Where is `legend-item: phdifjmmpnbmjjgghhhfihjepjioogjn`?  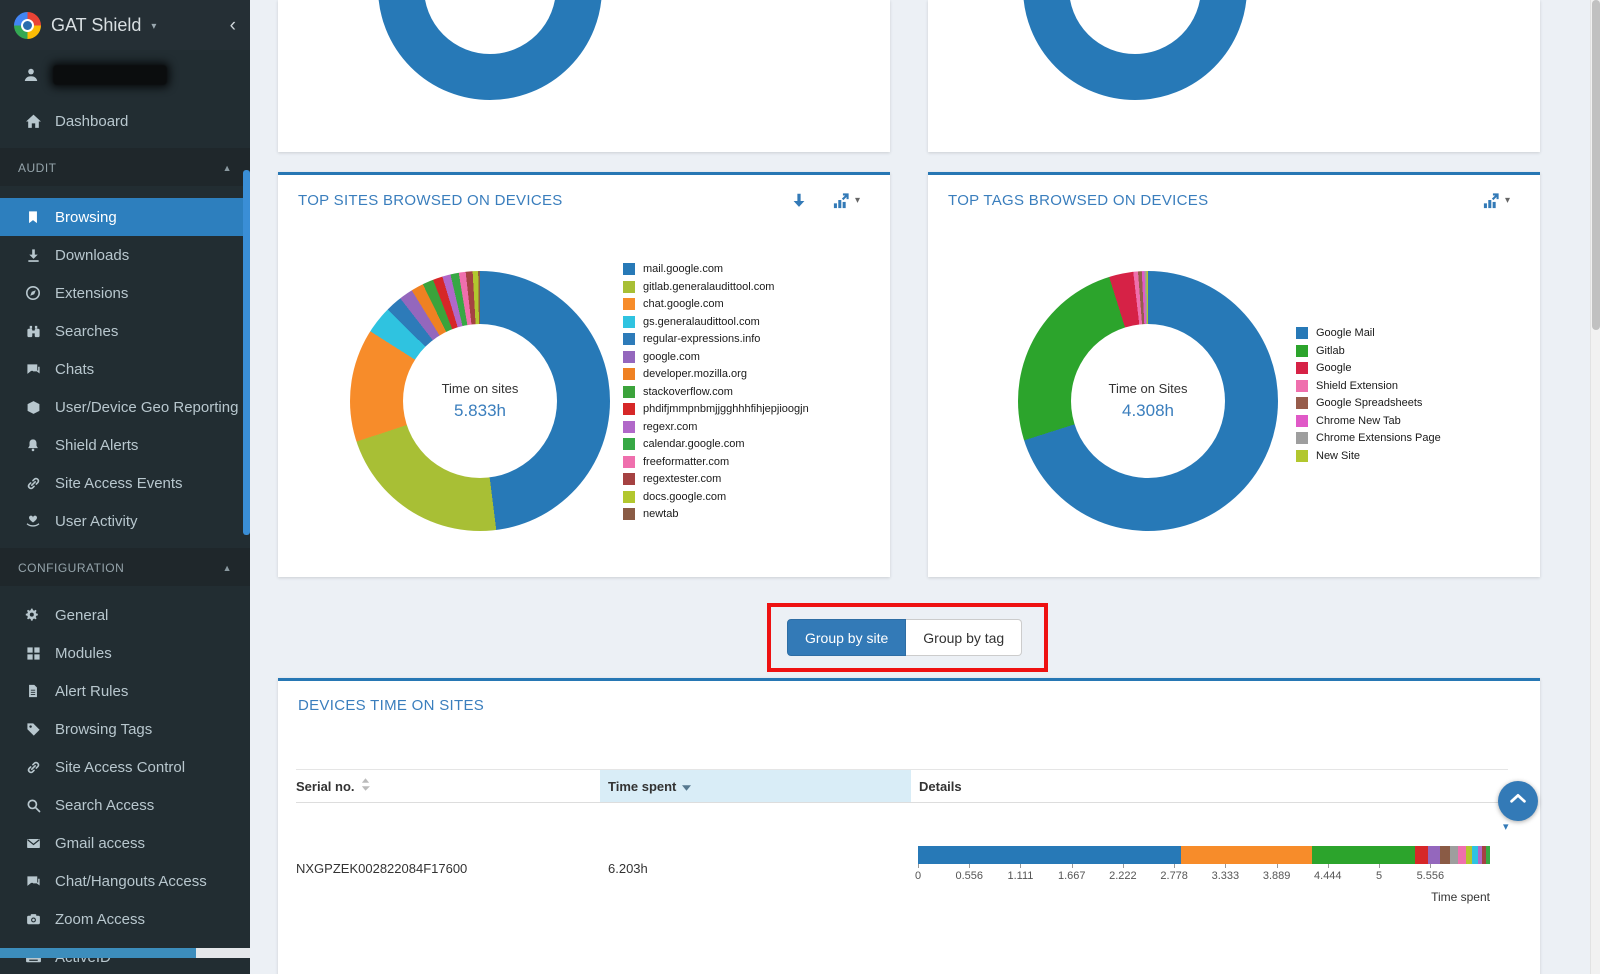
legend-item: phdifjmmpnbmjjgghhhfihjepjioogjn is located at coordinates (716, 409).